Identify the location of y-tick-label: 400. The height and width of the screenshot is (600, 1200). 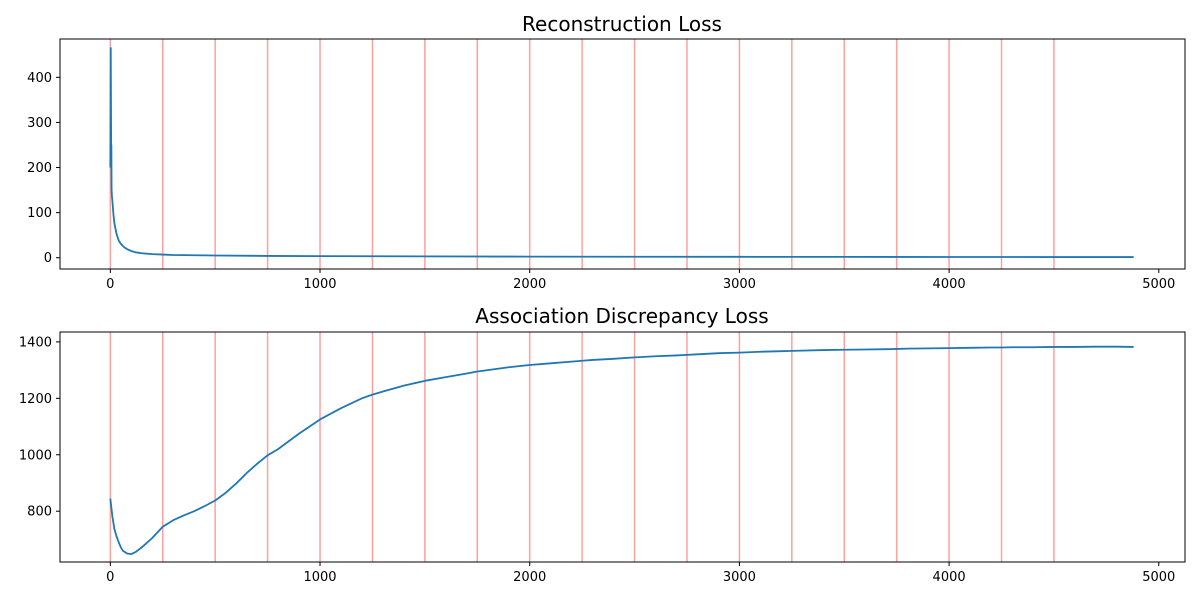
(39, 78).